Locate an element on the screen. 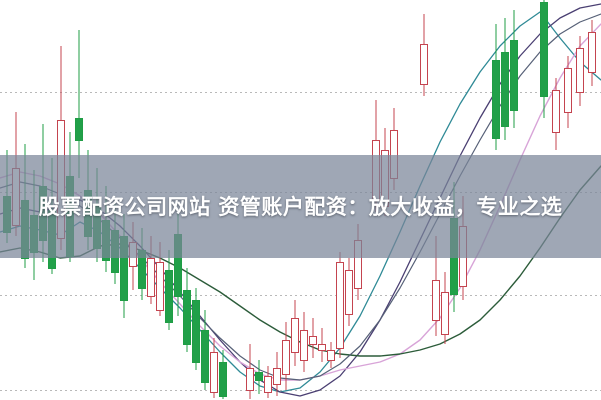 Image resolution: width=601 pixels, height=400 pixels. page-title: 股票配资公司网站 资管账户配资：放大收益，专业之选 is located at coordinates (300, 206).